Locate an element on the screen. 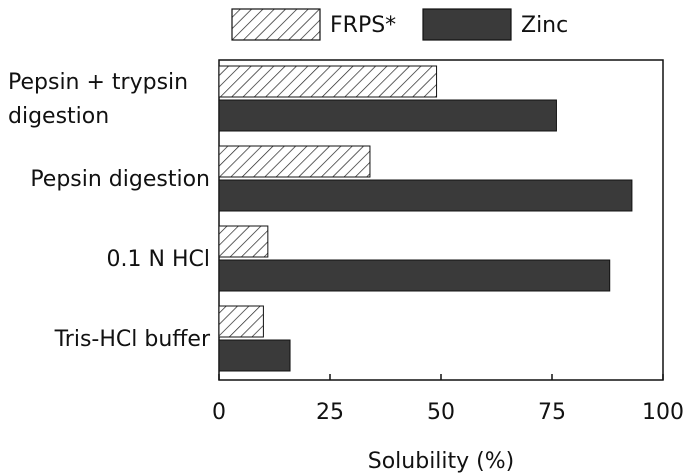  x-tick-label: 50 is located at coordinates (441, 412).